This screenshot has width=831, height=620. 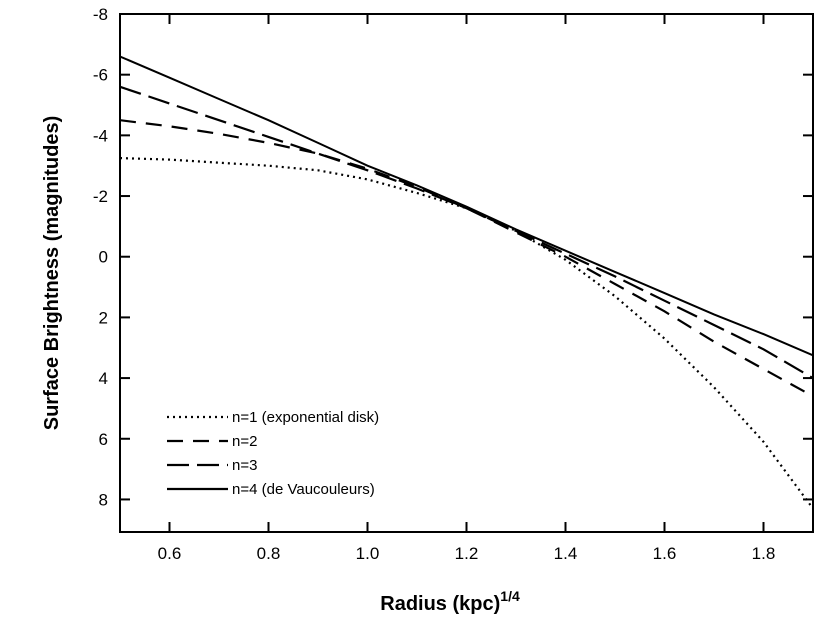 I want to click on x-axis-title: Radius (kpc)1/4, so click(x=450, y=601).